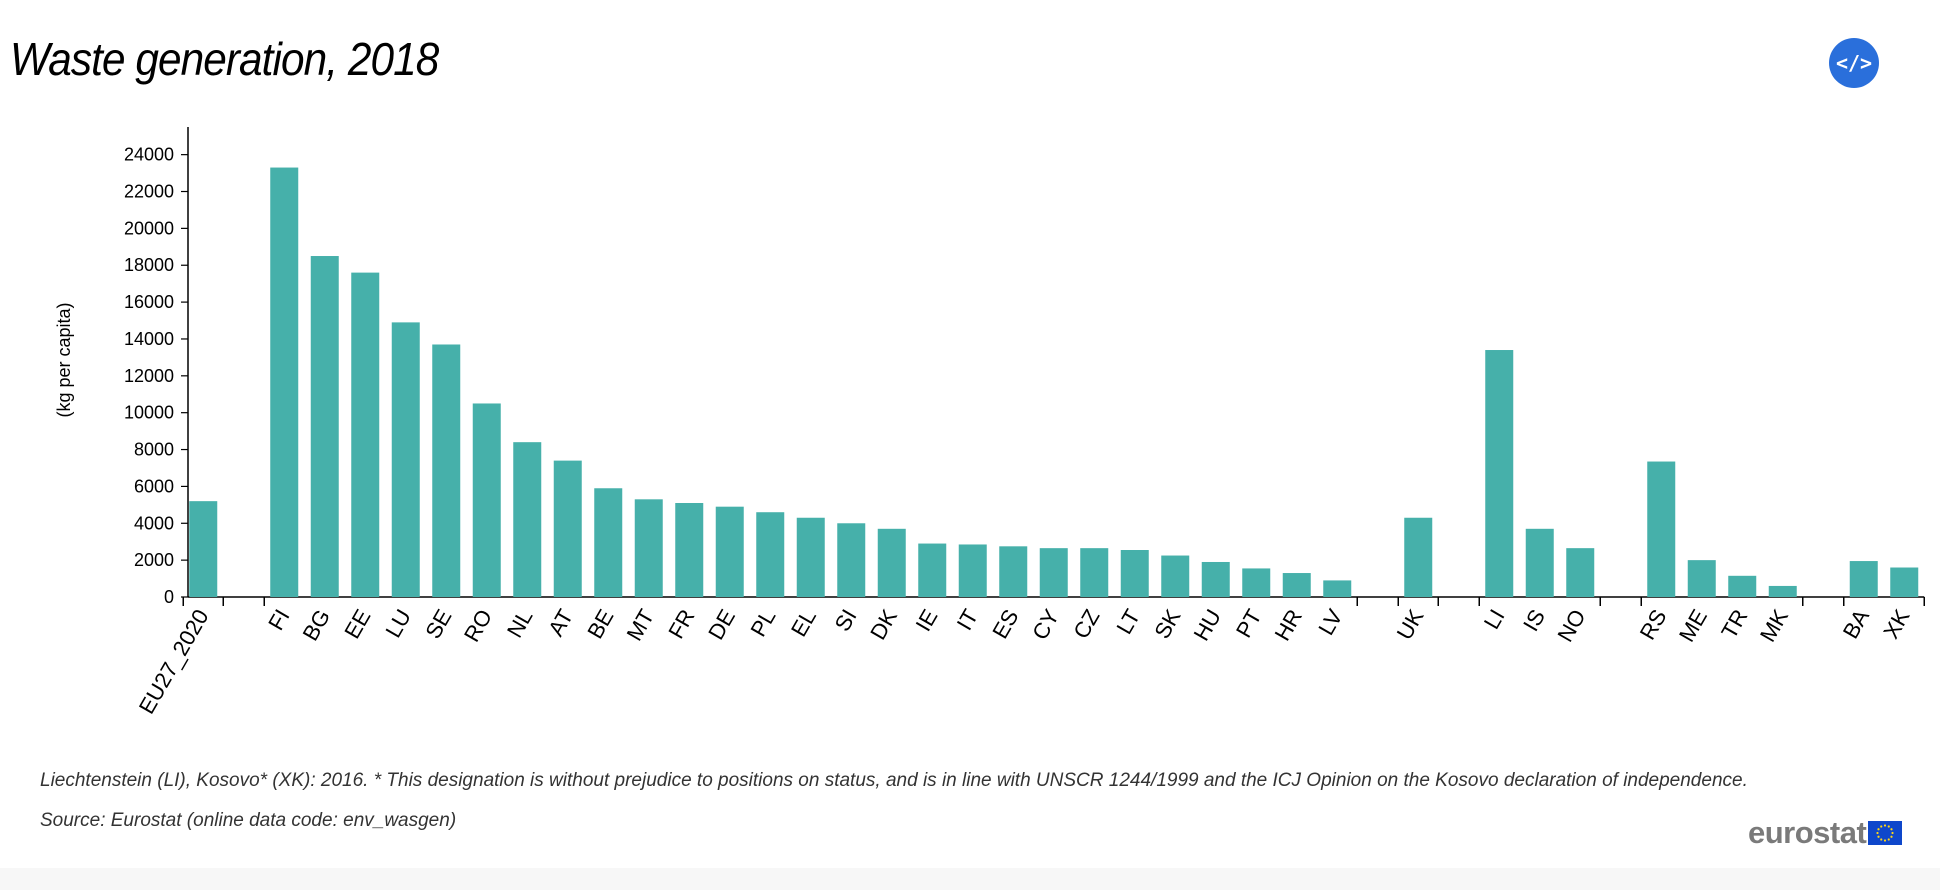  Describe the element at coordinates (1661, 529) in the screenshot. I see `bar-rs` at that location.